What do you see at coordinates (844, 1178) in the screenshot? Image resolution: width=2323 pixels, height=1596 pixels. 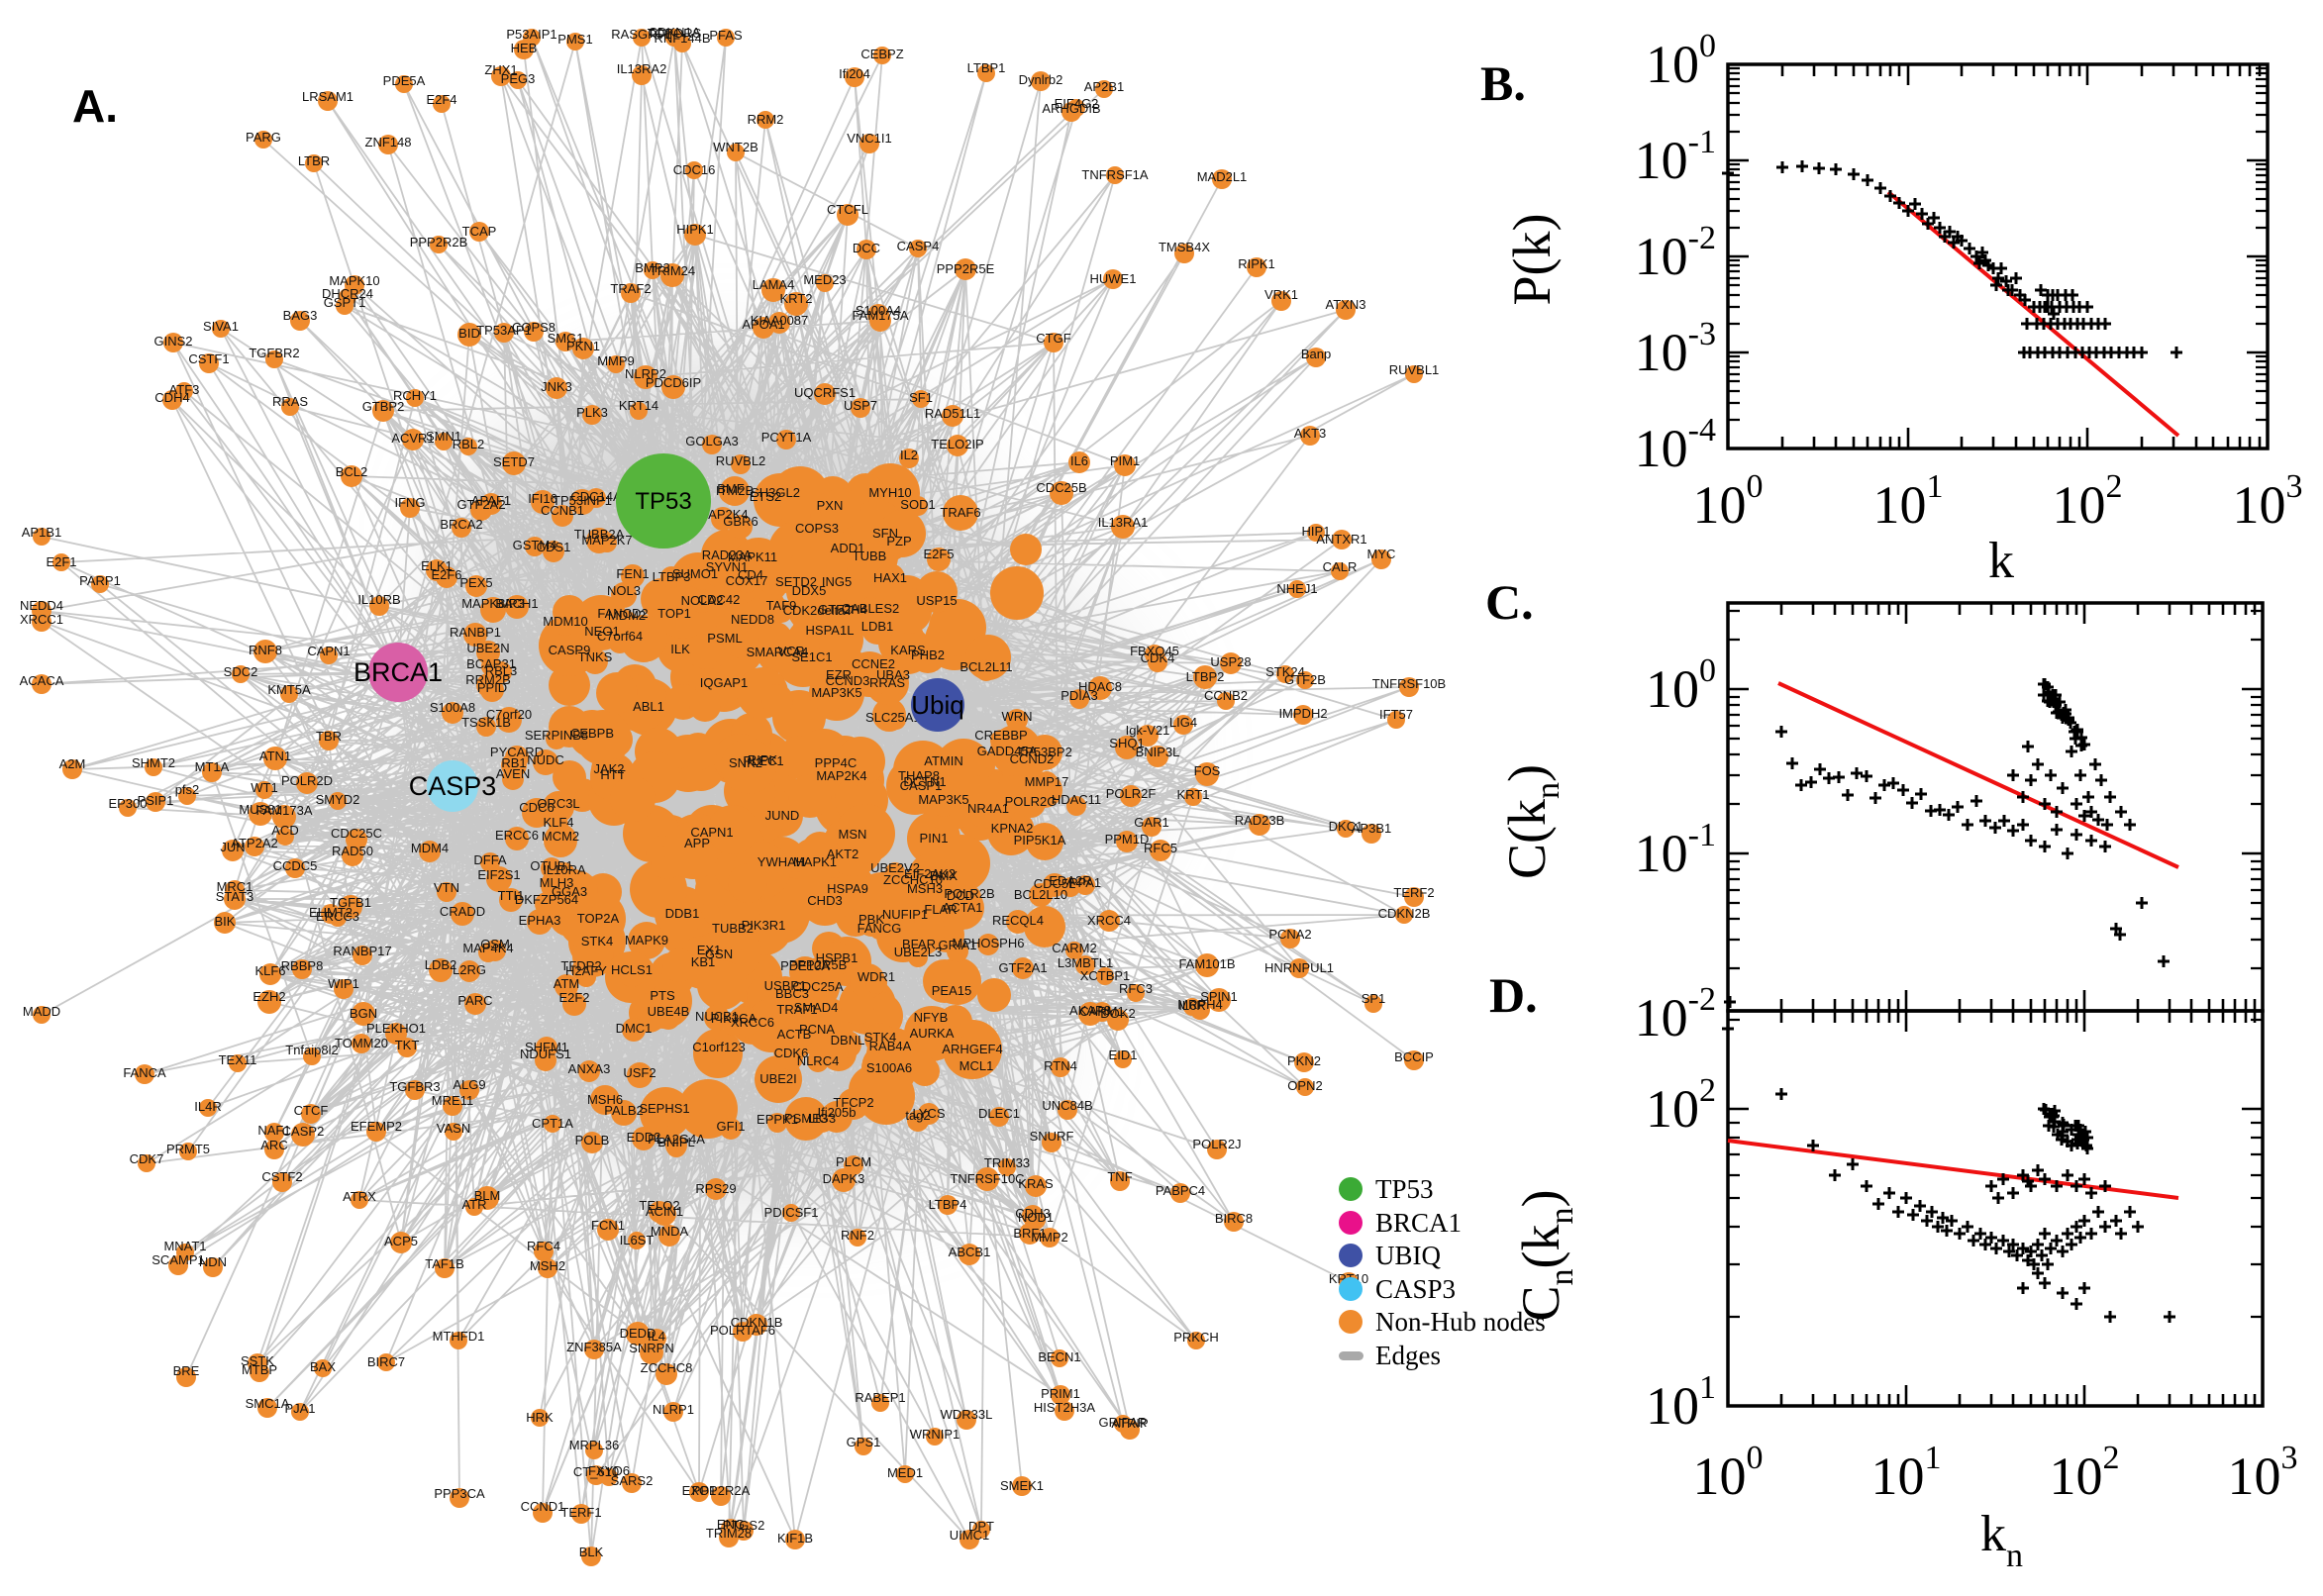 I see `svg-text: DAPK3` at bounding box center [844, 1178].